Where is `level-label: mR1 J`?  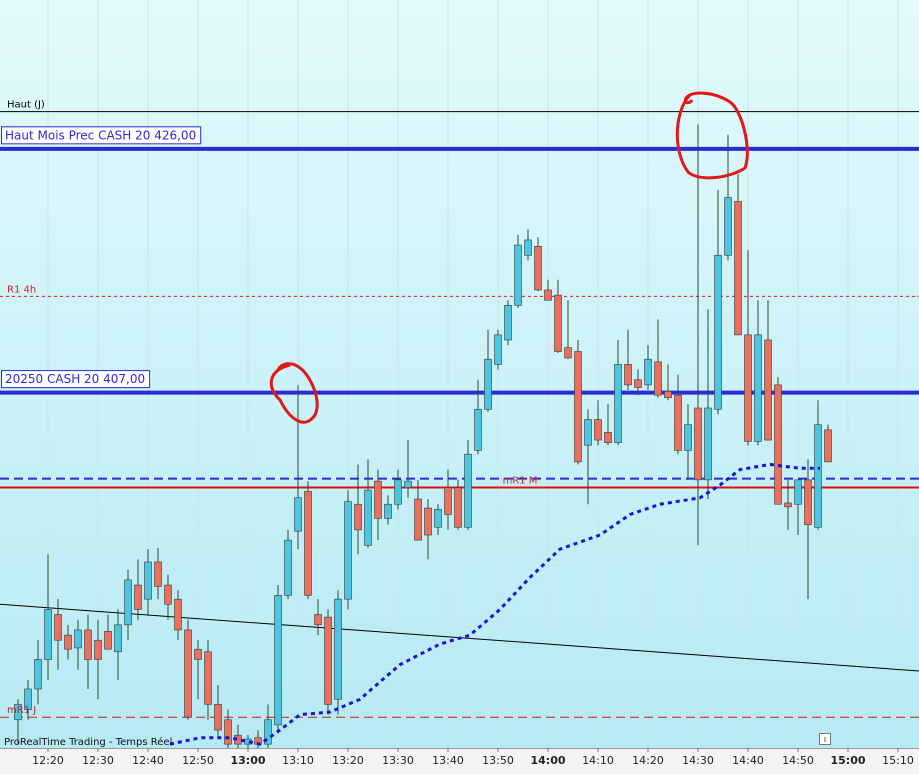 level-label: mR1 J is located at coordinates (21, 710).